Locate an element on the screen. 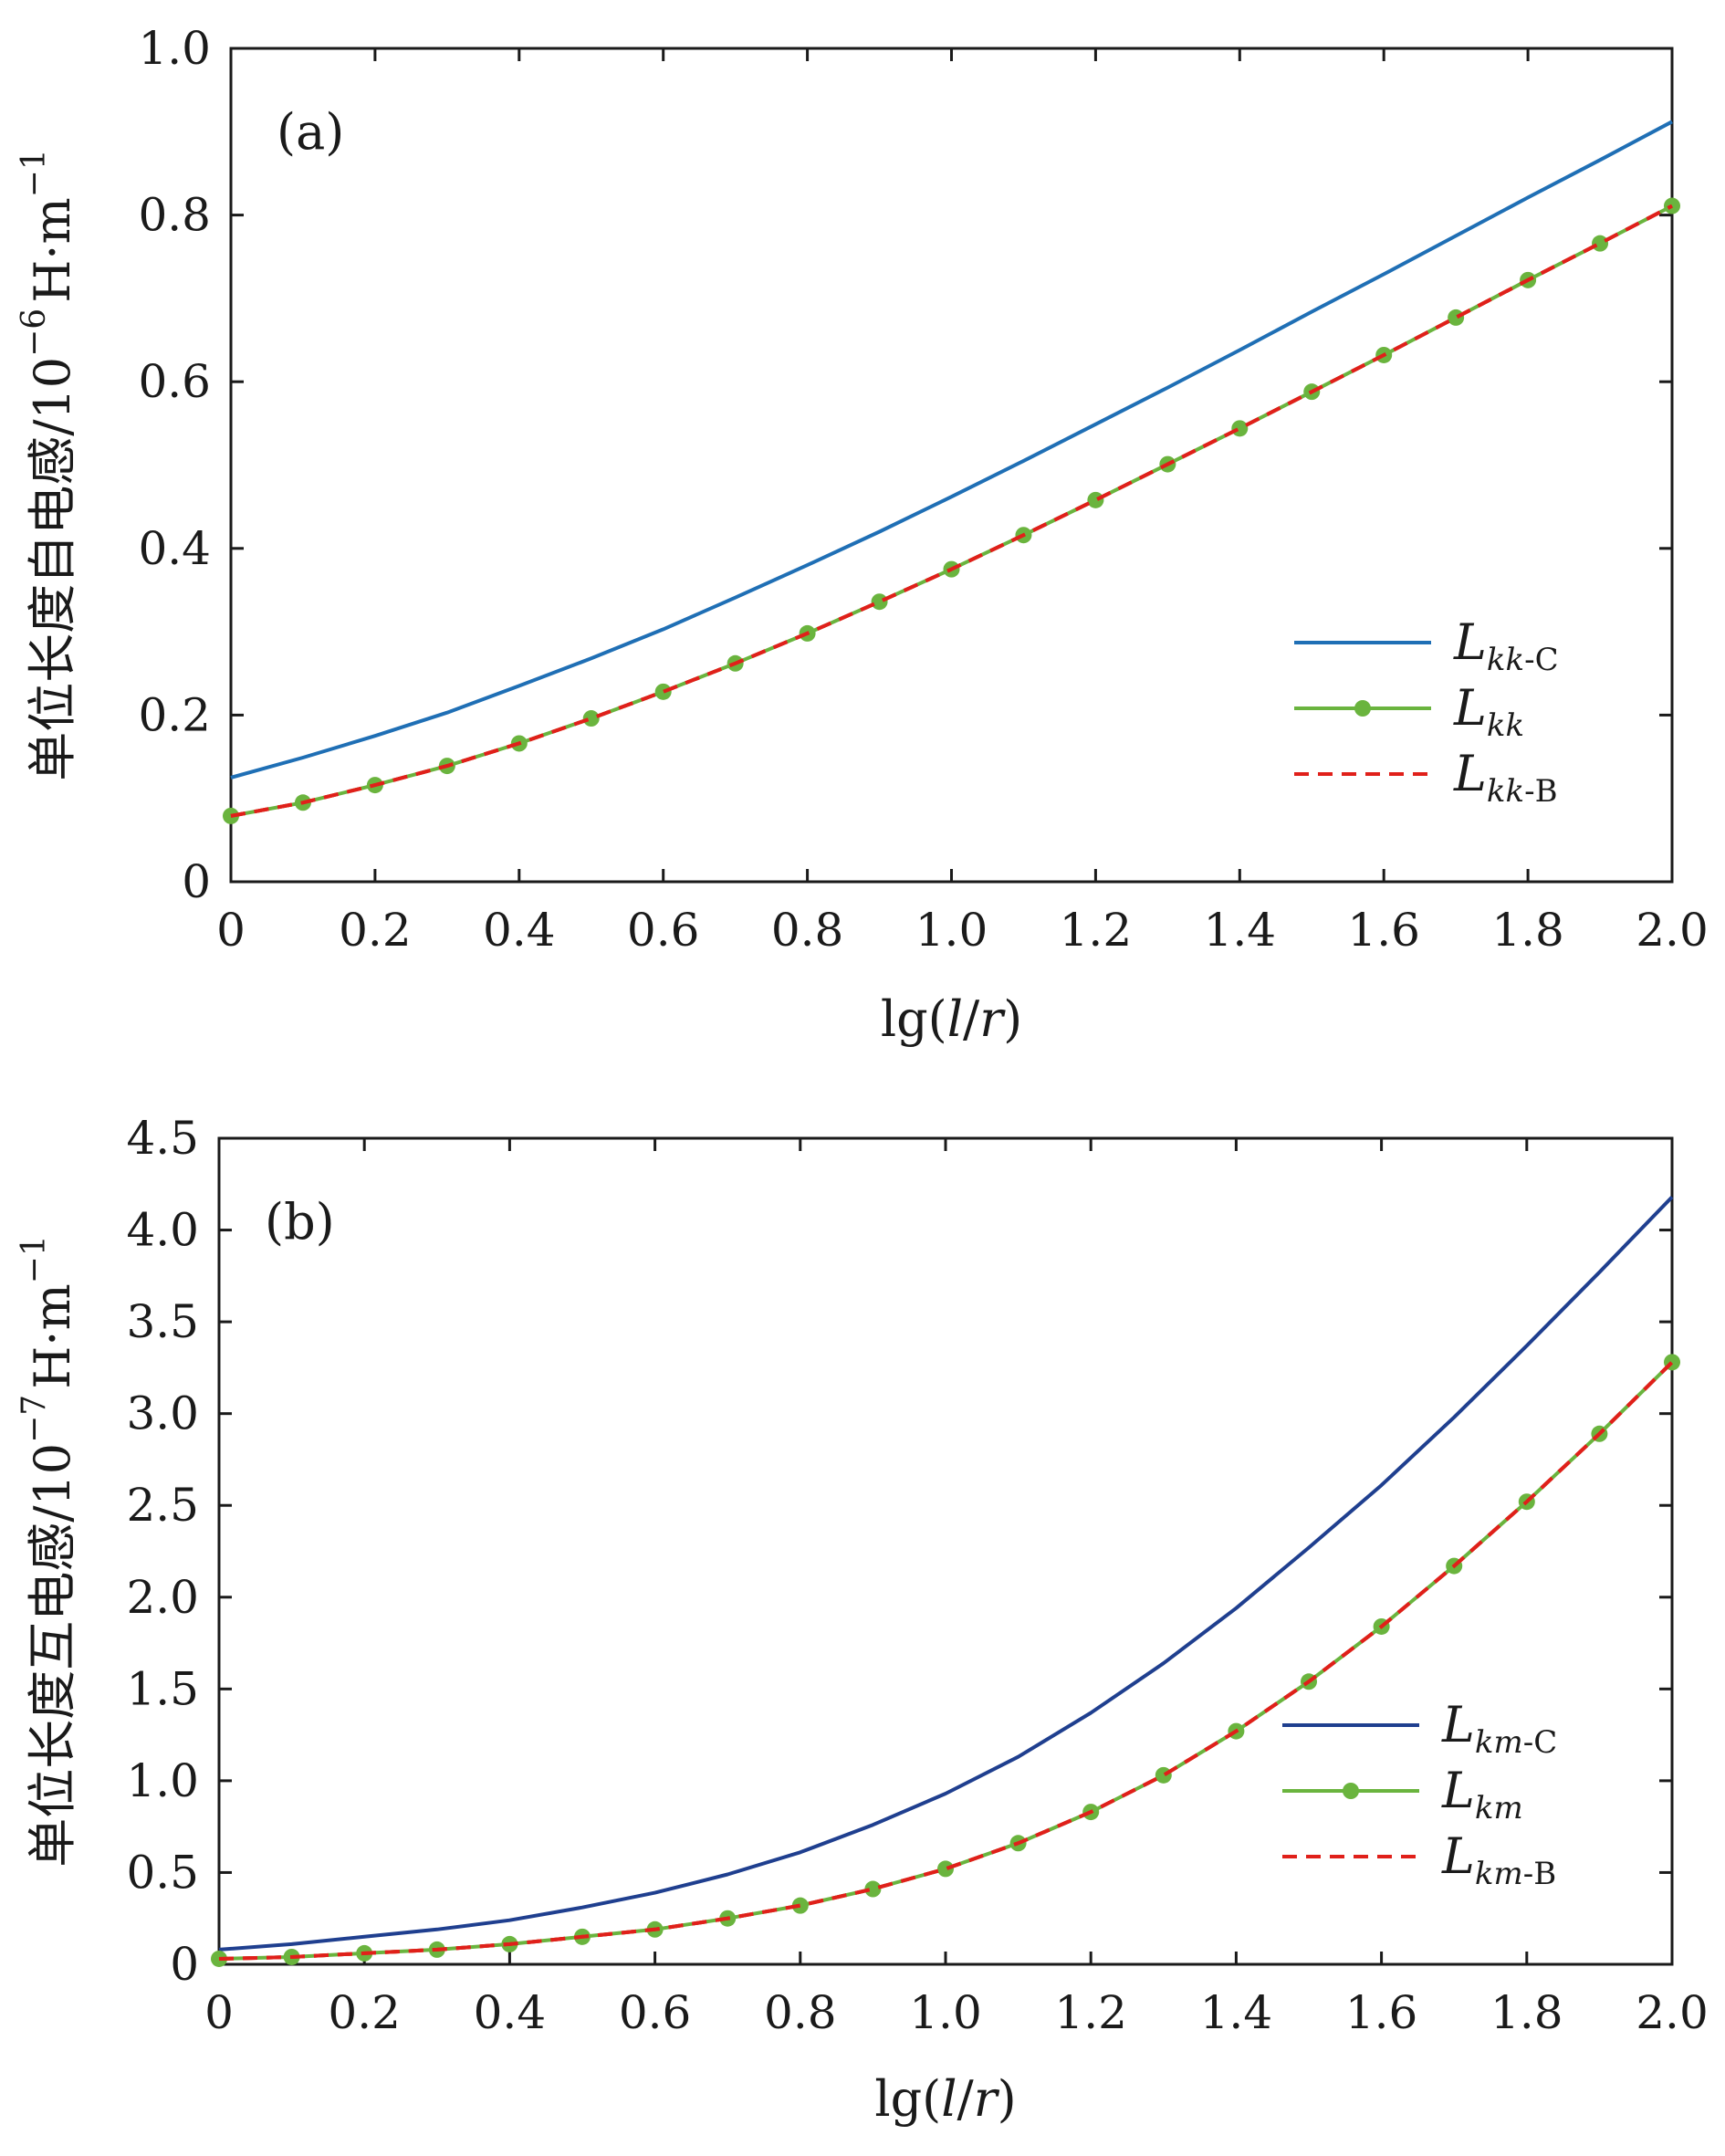 This screenshot has width=1725, height=2156. y-tick-label: 0.8 is located at coordinates (174, 215).